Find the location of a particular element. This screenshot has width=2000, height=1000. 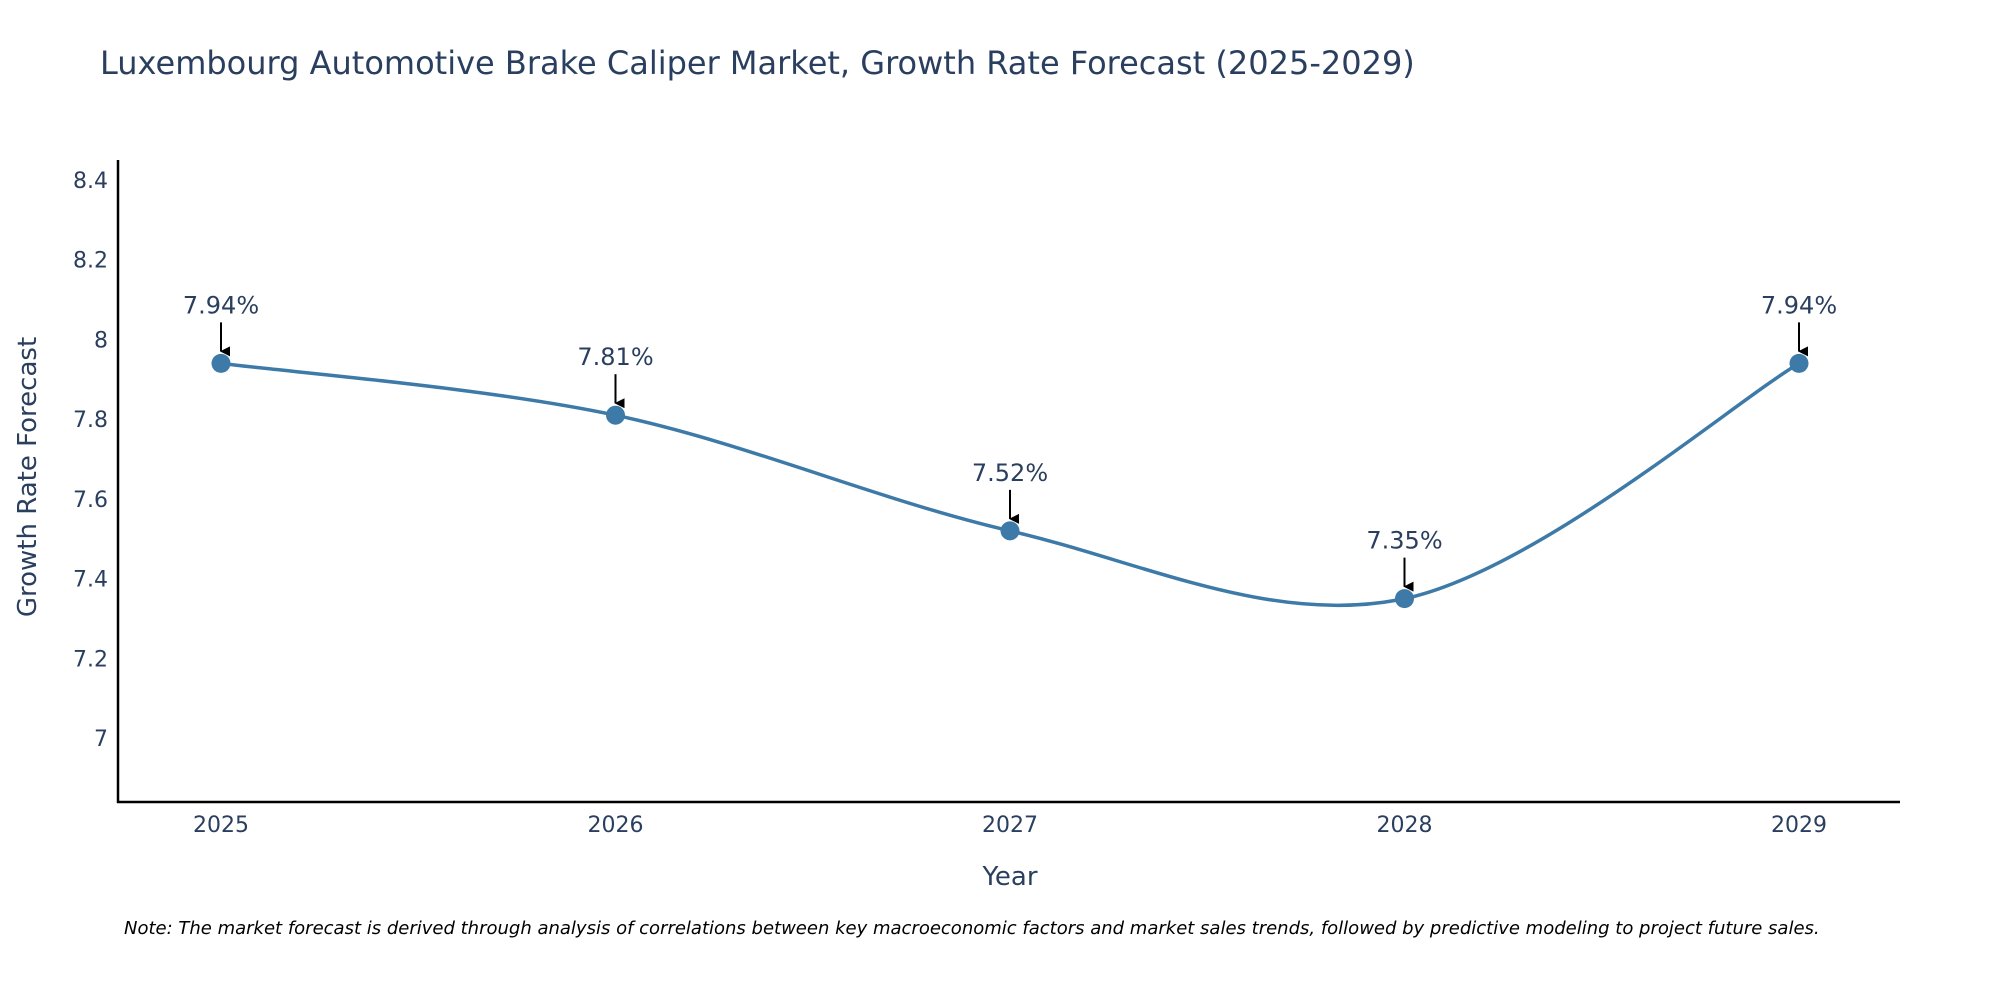

x-tick-label: 2026 is located at coordinates (616, 825).